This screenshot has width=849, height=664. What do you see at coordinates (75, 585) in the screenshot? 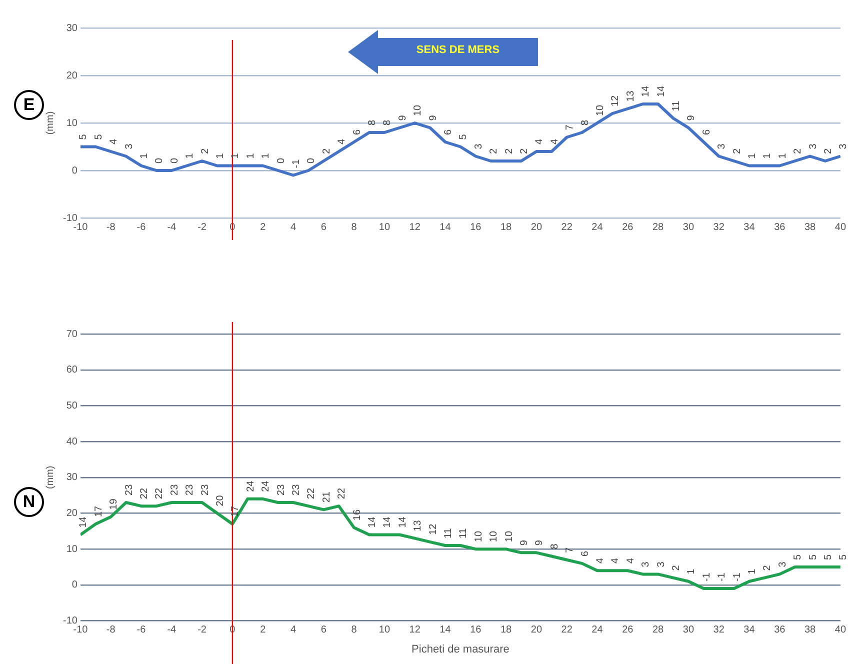
I see `y-tick-label: 0` at bounding box center [75, 585].